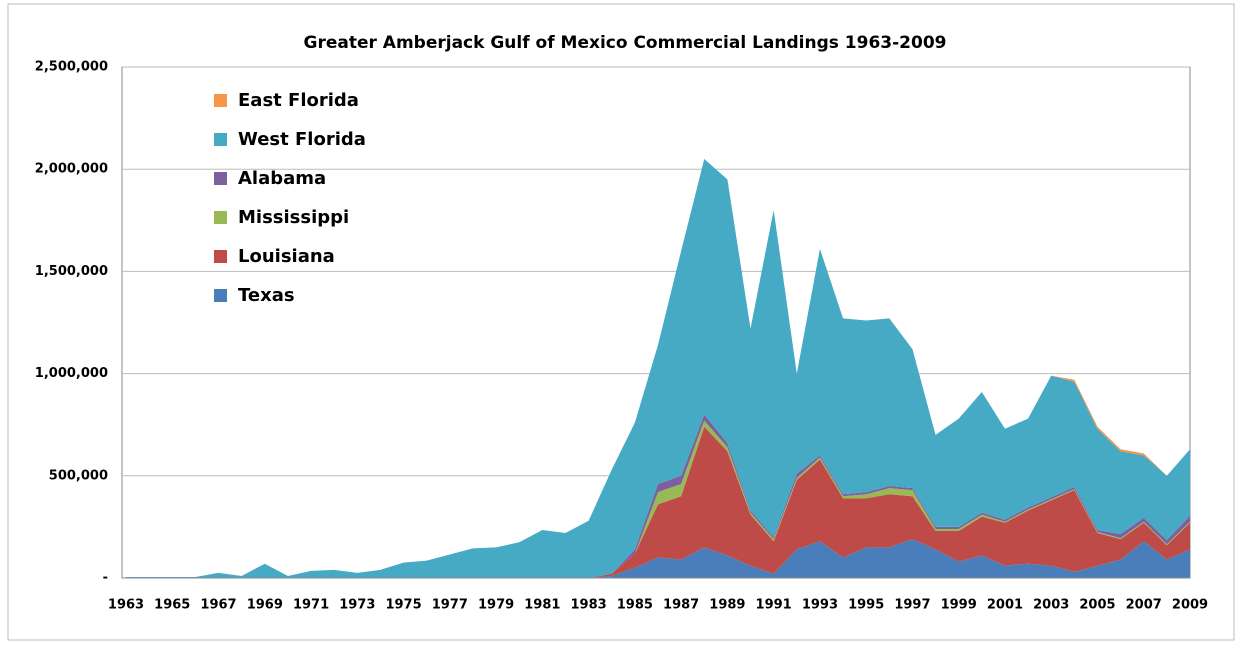  What do you see at coordinates (311, 605) in the screenshot?
I see `x-tick-label: 1971` at bounding box center [311, 605].